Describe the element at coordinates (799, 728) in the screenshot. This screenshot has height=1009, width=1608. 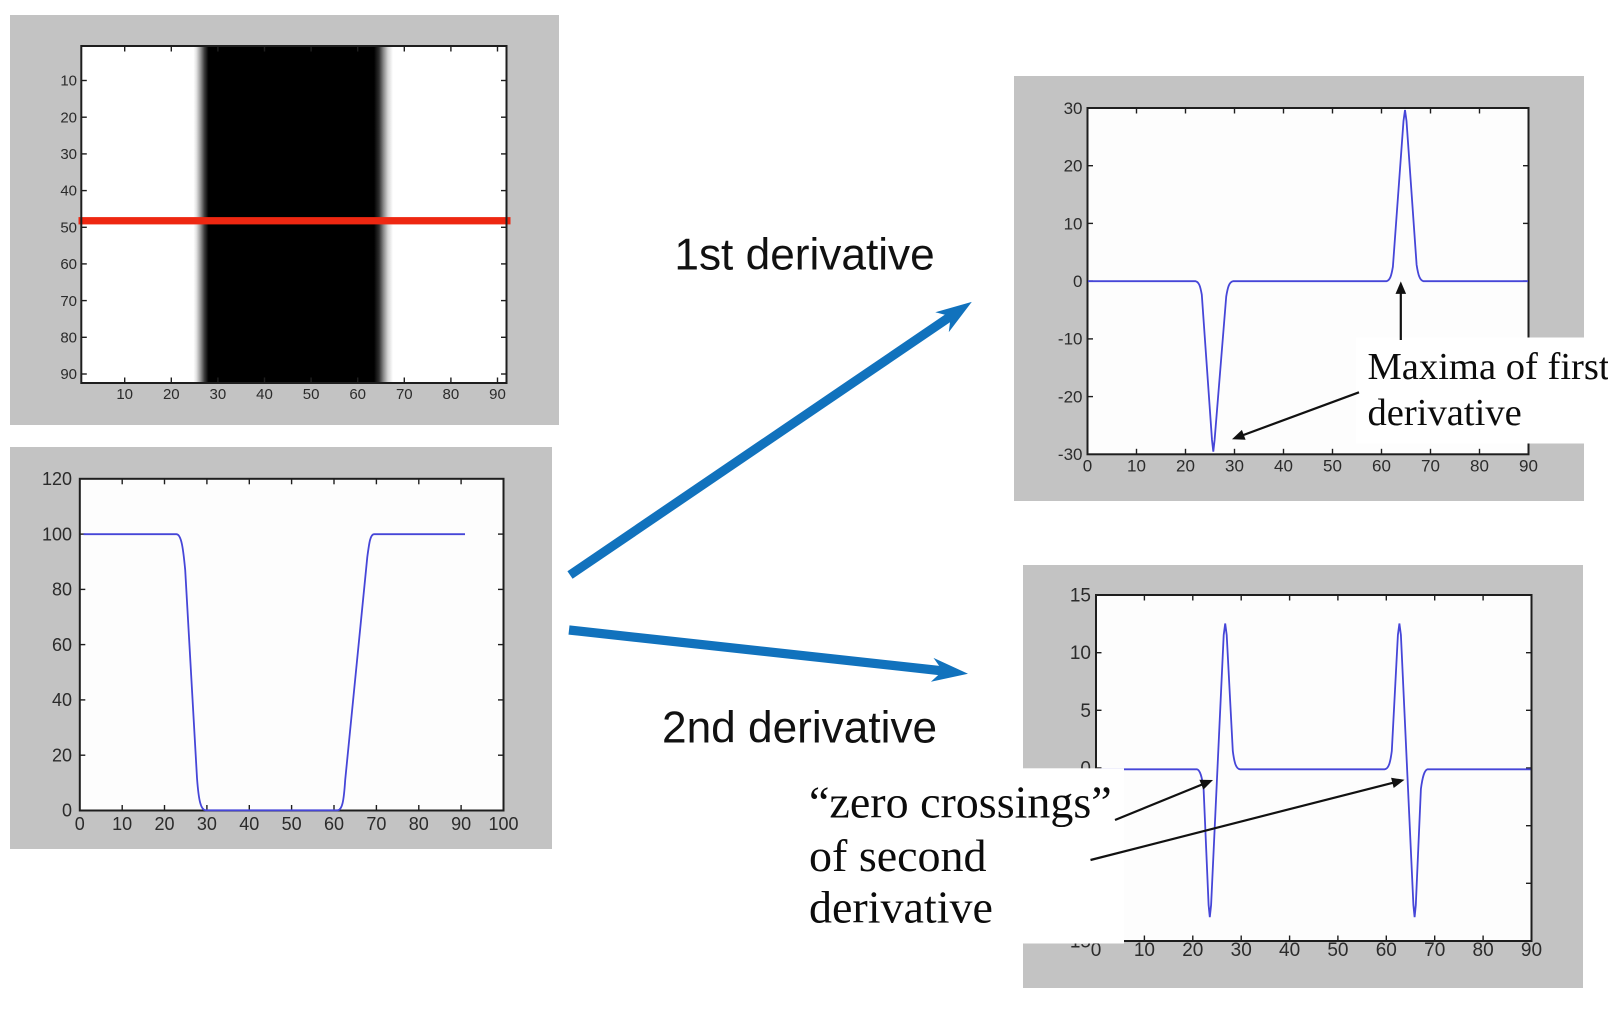
I see `svg-text: 2nd derivative` at that location.